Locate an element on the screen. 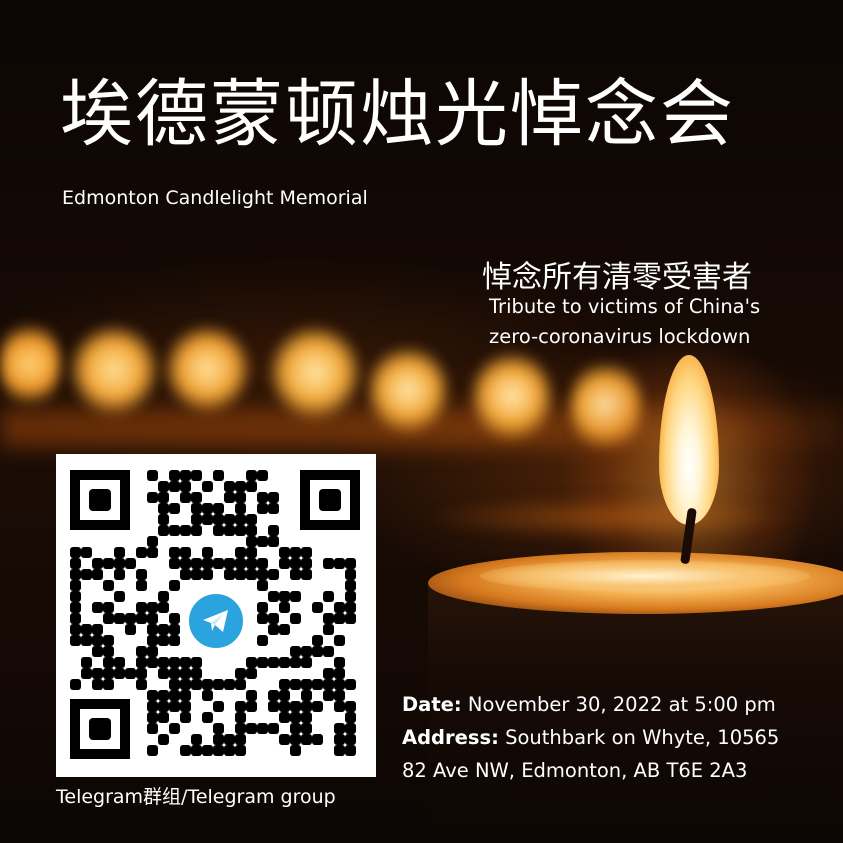 Image resolution: width=843 pixels, height=843 pixels. candle-flame is located at coordinates (689, 440).